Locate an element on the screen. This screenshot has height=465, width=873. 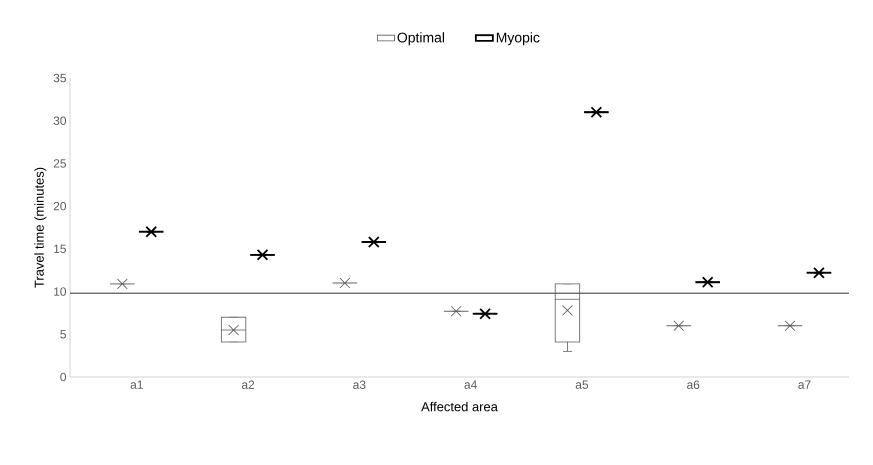
y-tick-label: 15 is located at coordinates (60, 249).